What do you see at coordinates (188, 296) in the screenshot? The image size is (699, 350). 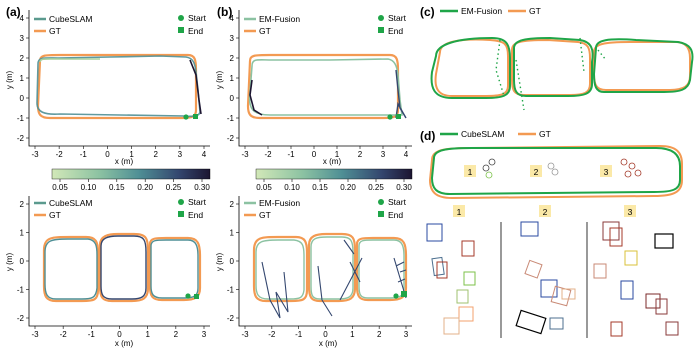 I see `start-marker` at bounding box center [188, 296].